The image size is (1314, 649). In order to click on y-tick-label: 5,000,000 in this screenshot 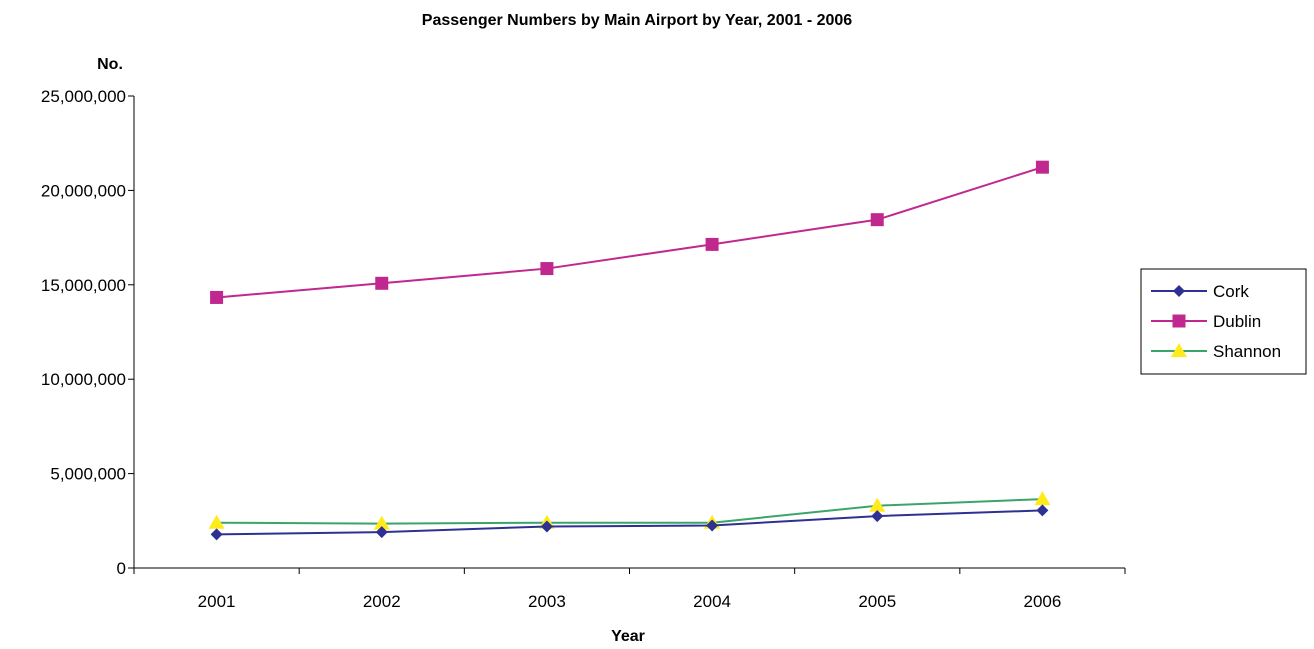, I will do `click(88, 474)`.